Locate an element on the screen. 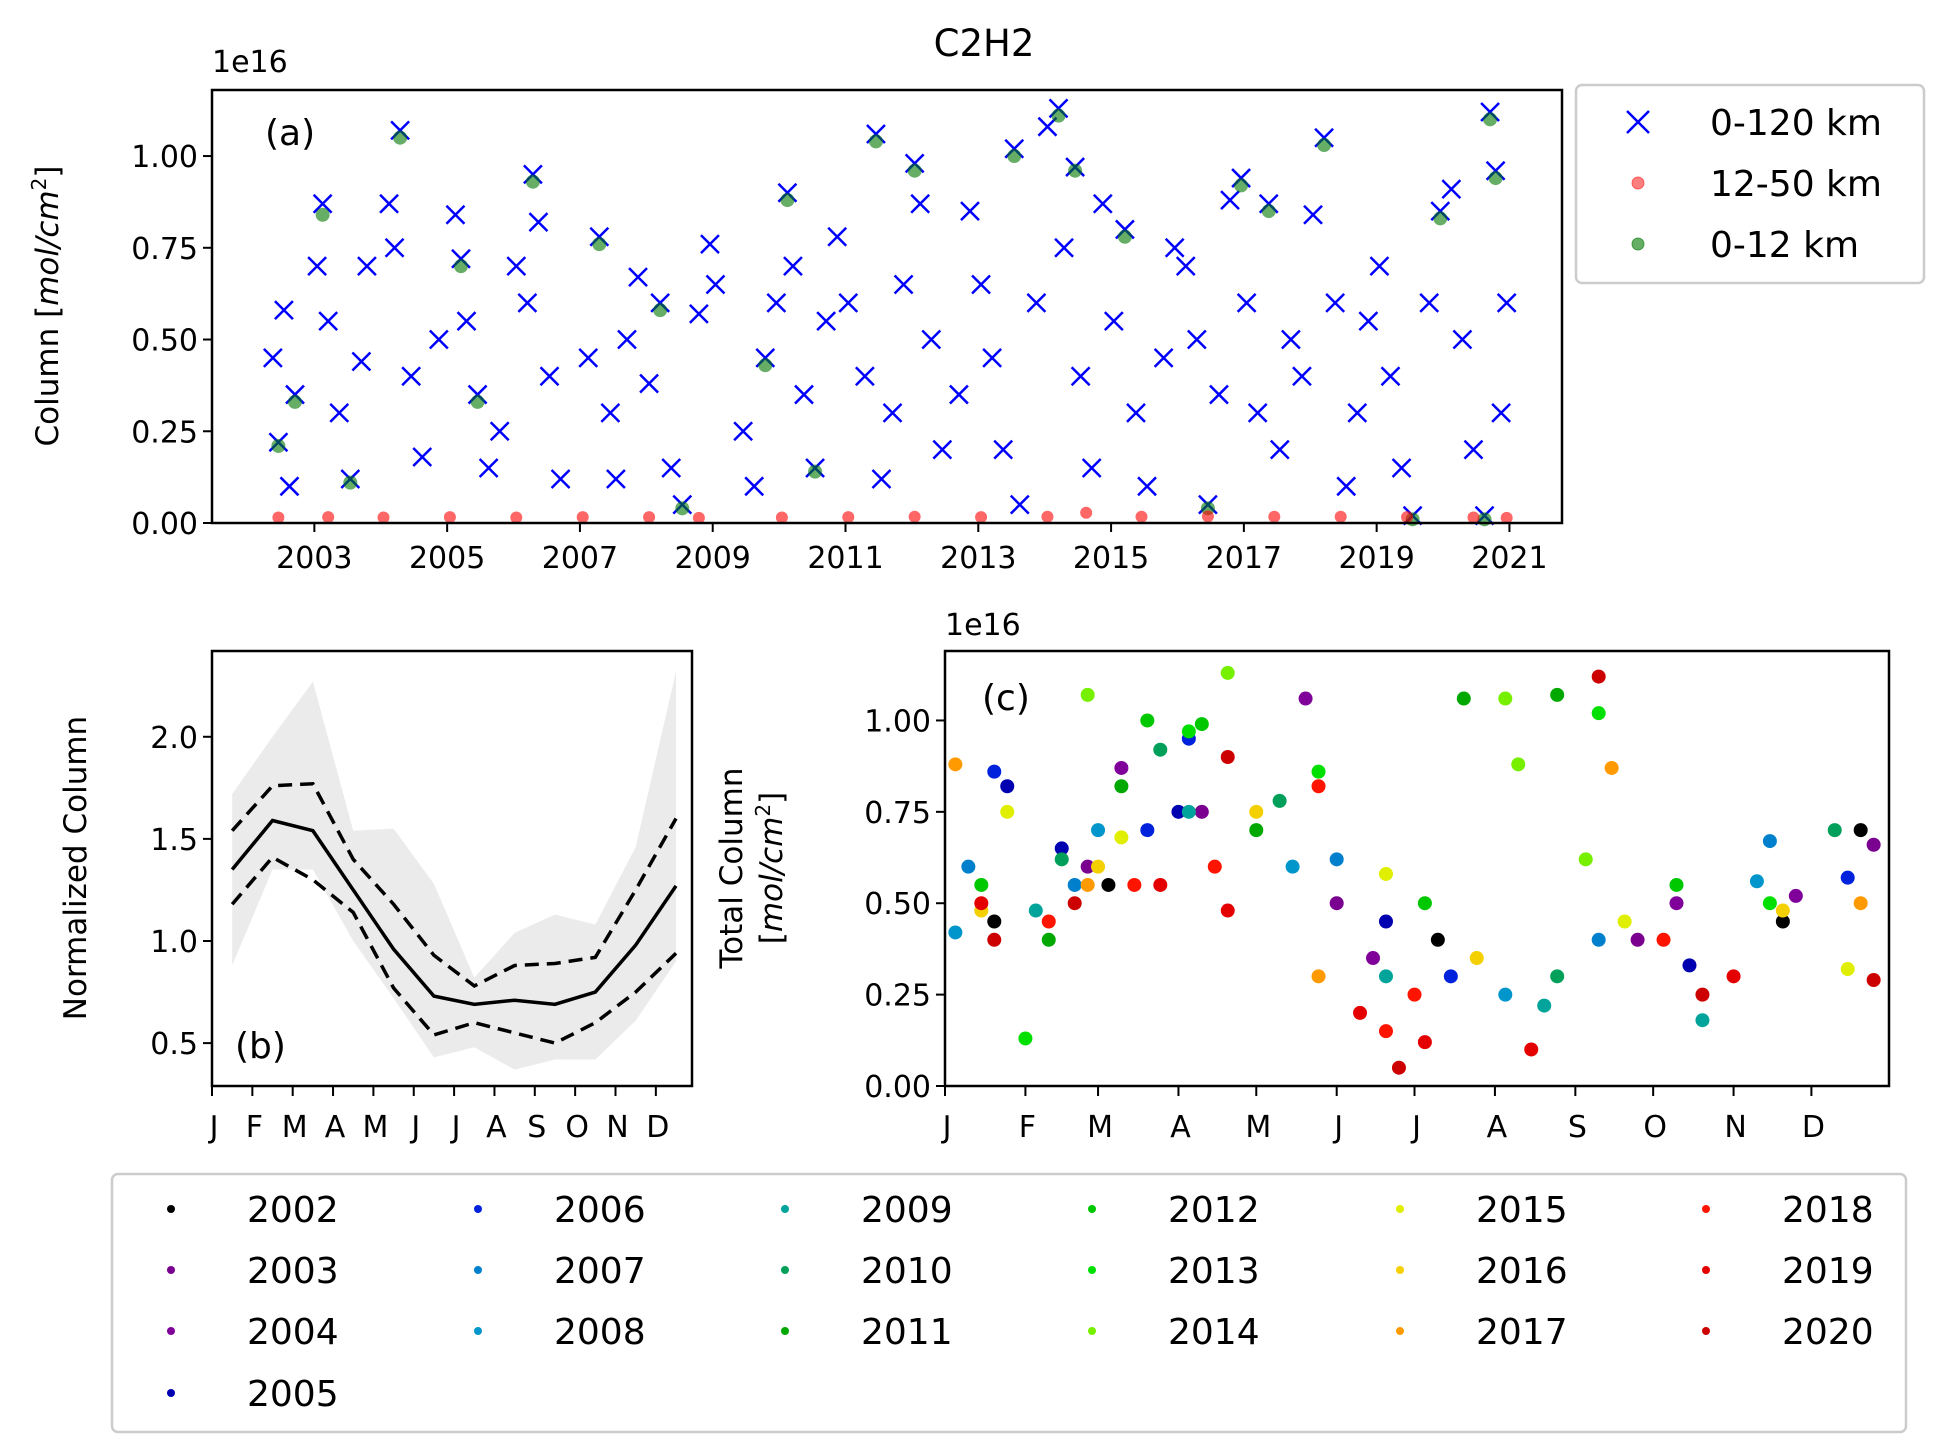 The image size is (1943, 1454). data-point-2005 is located at coordinates (1385, 921).